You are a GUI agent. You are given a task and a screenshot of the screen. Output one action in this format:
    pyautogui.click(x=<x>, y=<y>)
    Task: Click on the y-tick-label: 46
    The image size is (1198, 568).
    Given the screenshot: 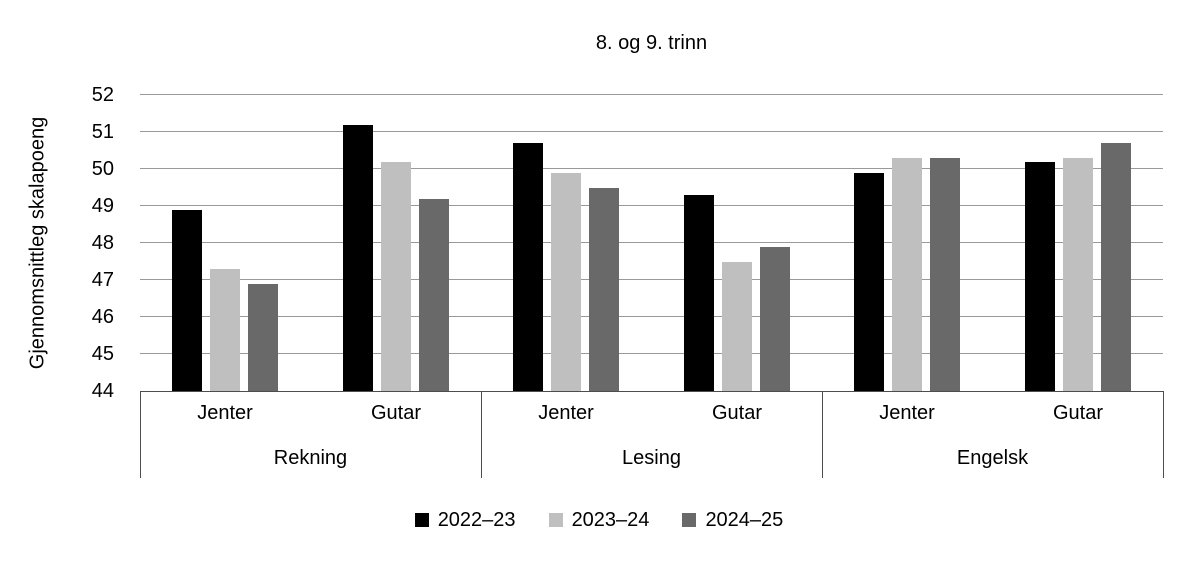 What is the action you would take?
    pyautogui.click(x=102, y=317)
    